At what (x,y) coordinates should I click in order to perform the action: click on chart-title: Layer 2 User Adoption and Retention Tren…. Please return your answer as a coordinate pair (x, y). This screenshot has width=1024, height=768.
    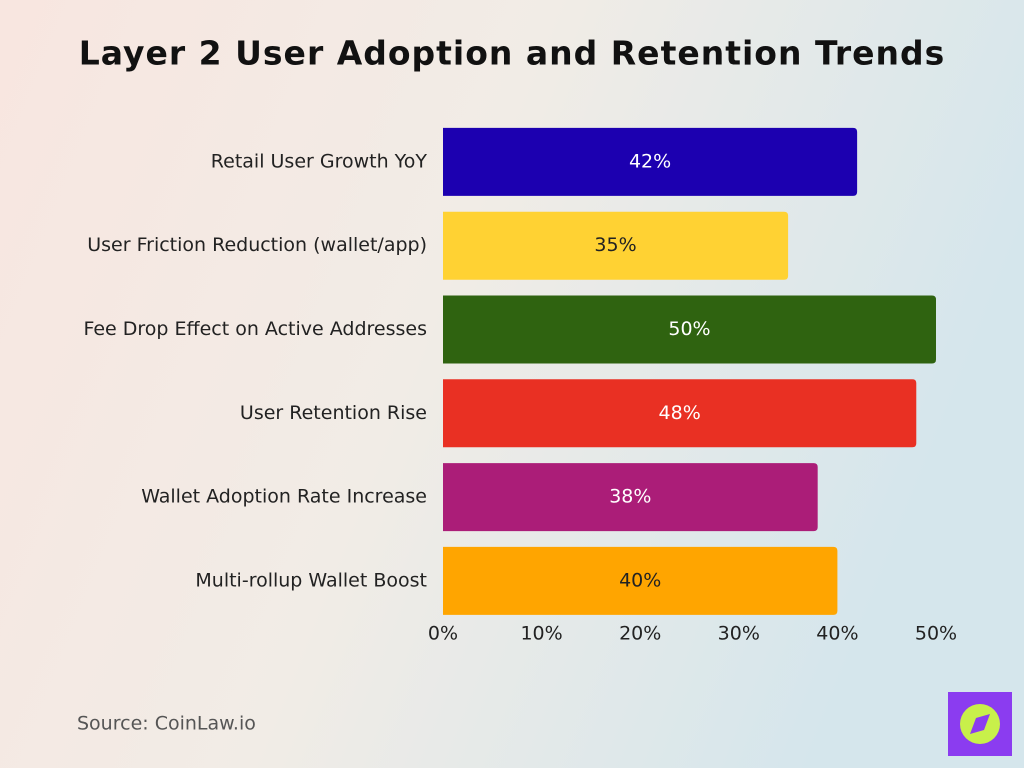
    Looking at the image, I should click on (512, 53).